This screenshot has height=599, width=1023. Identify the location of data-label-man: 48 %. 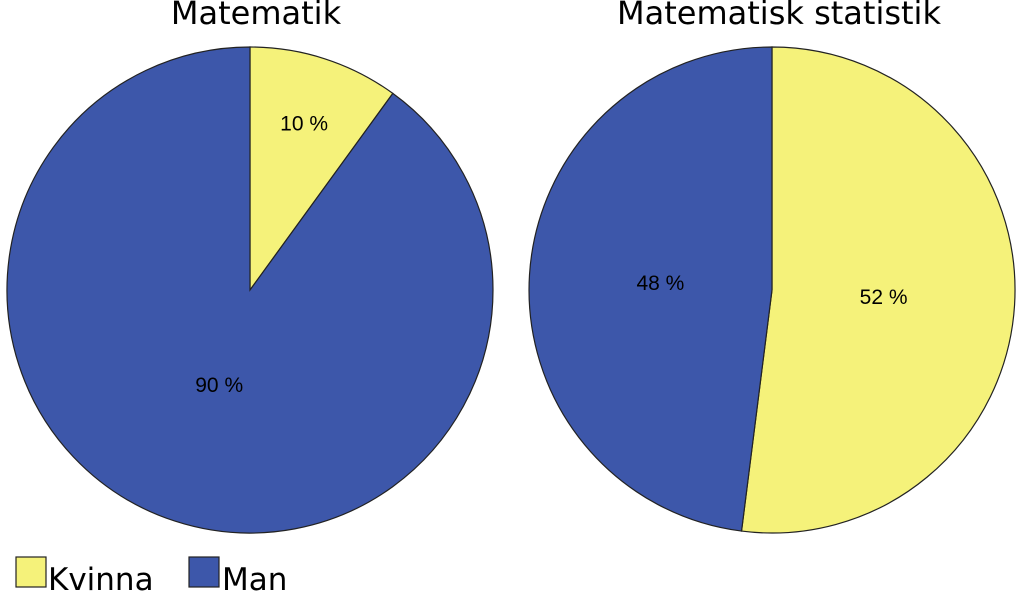
(660, 283).